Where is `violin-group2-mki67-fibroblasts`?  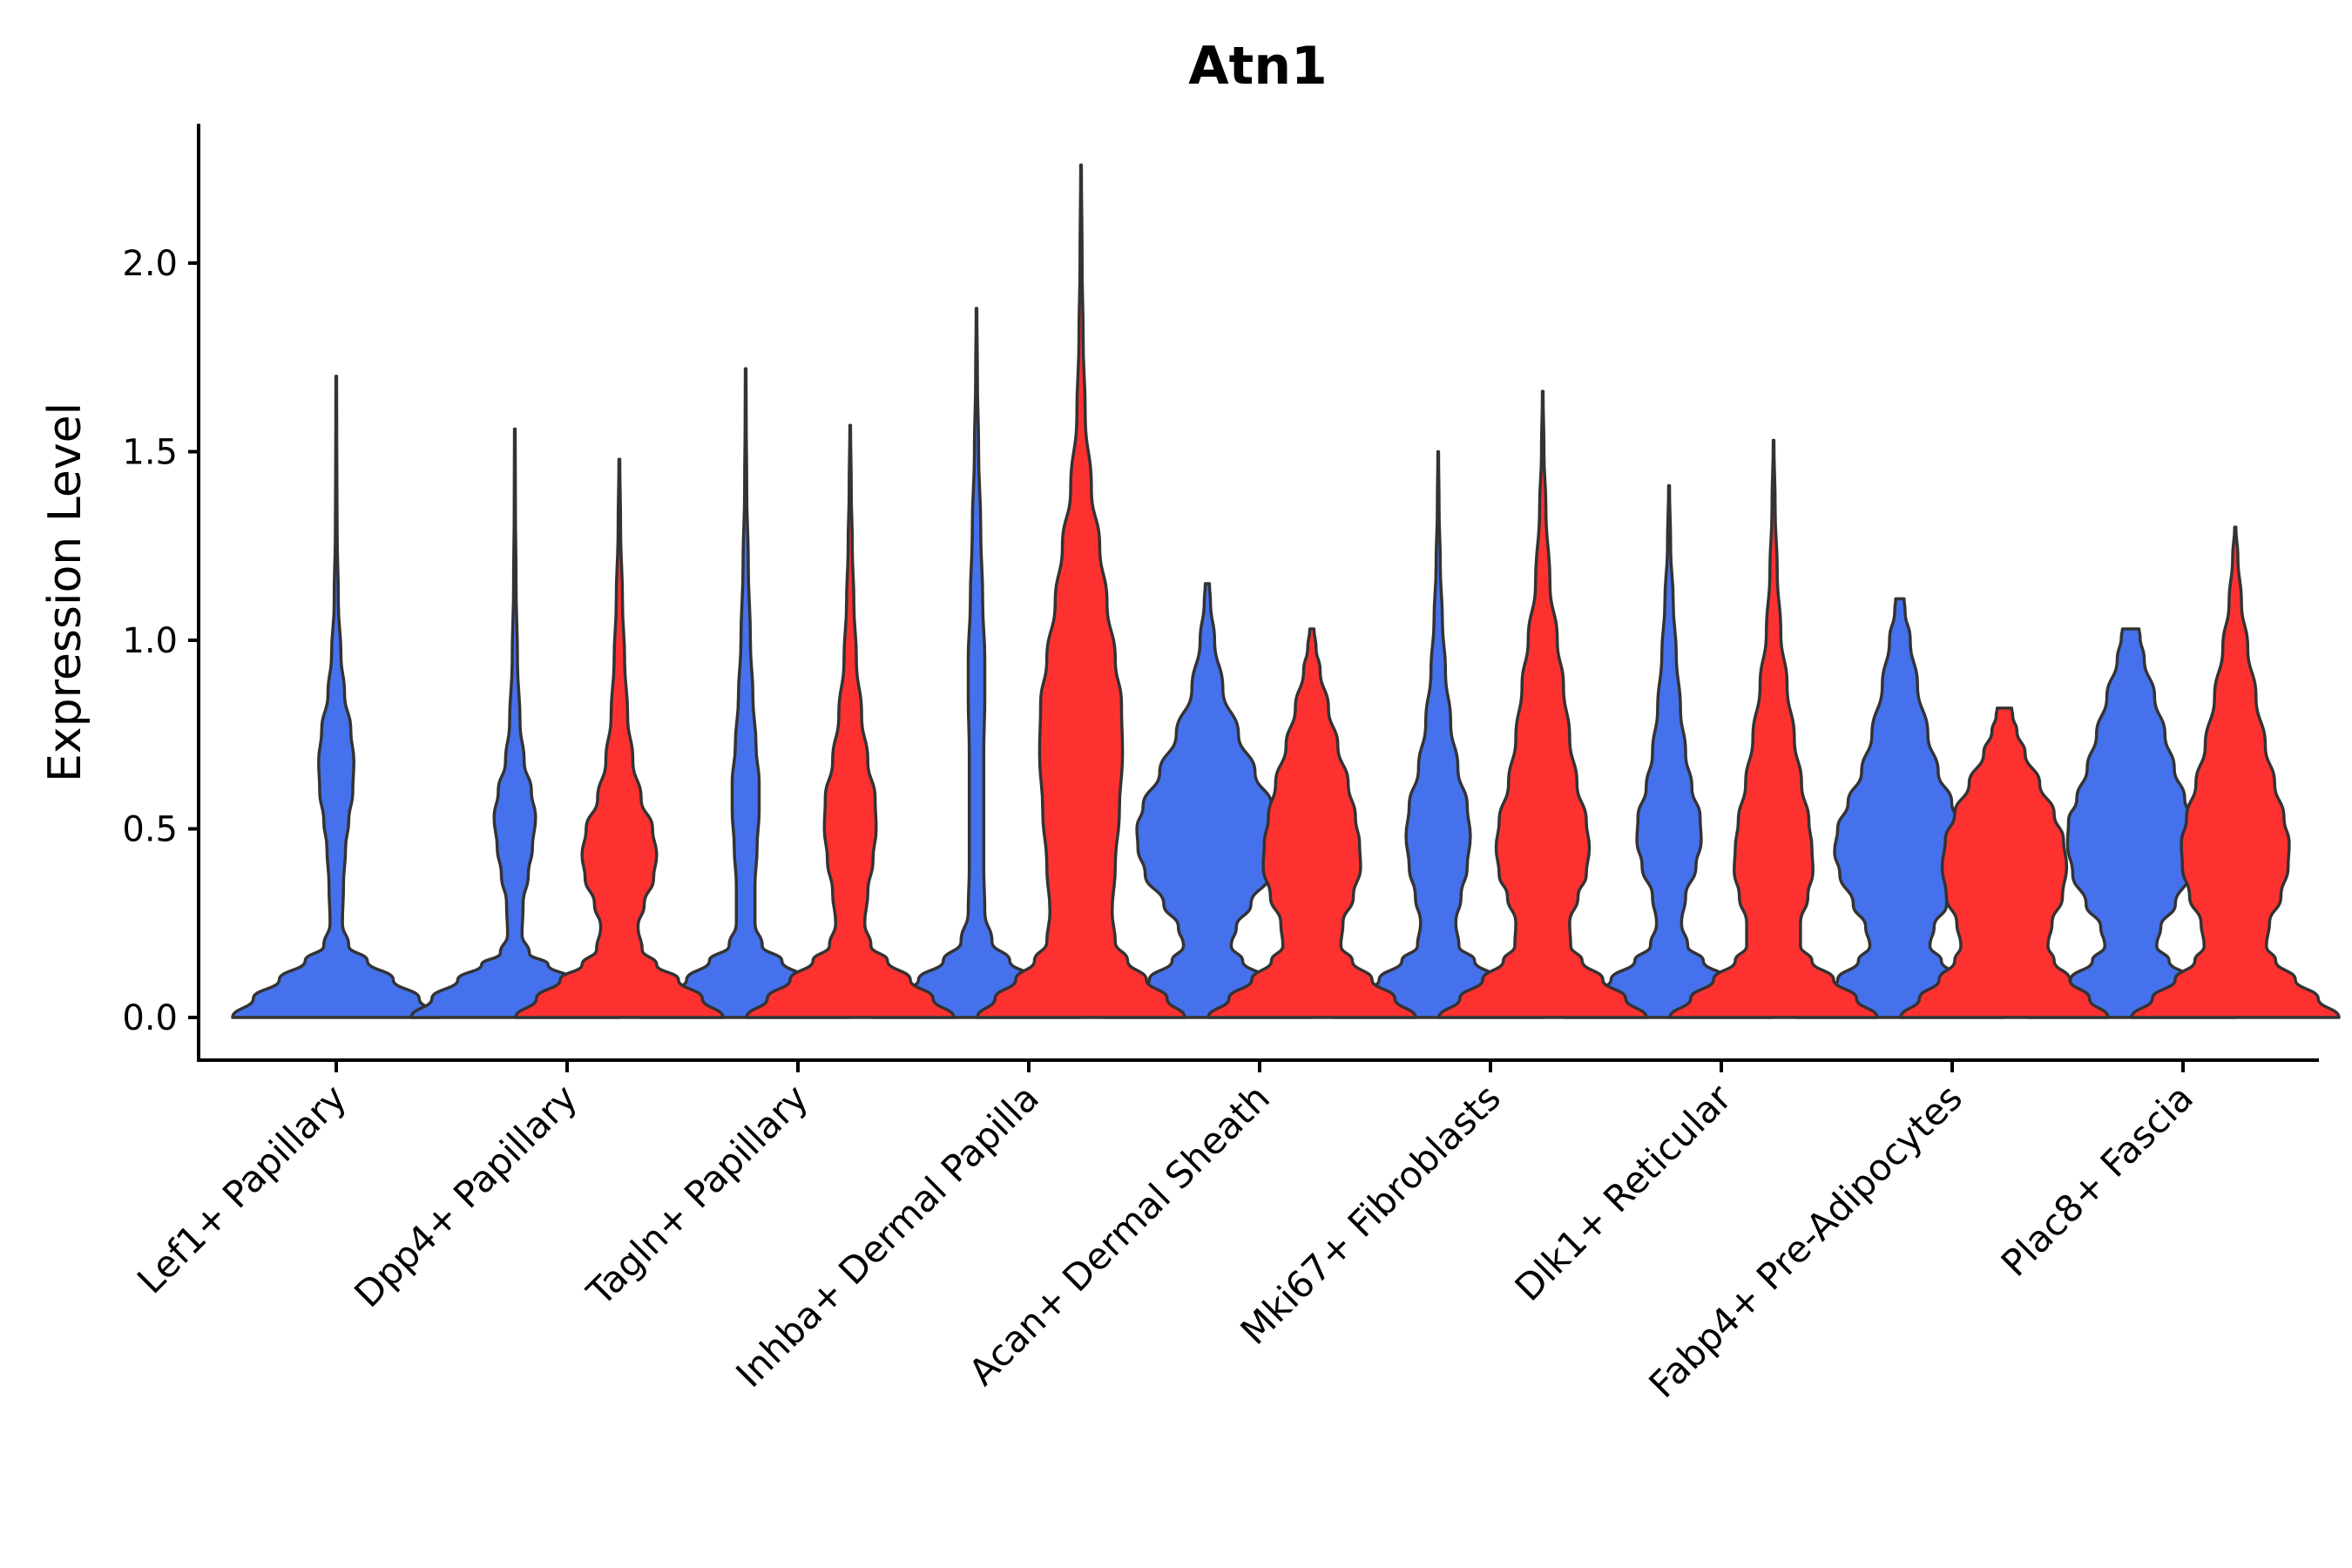
violin-group2-mki67-fibroblasts is located at coordinates (1542, 704).